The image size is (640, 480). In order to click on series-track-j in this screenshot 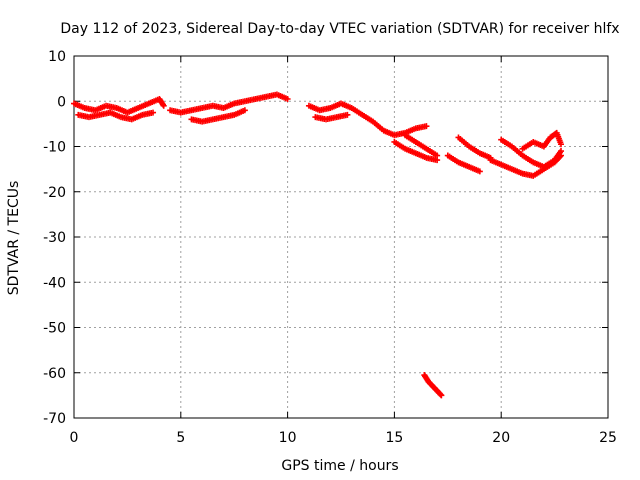, I will do `click(474, 147)`.